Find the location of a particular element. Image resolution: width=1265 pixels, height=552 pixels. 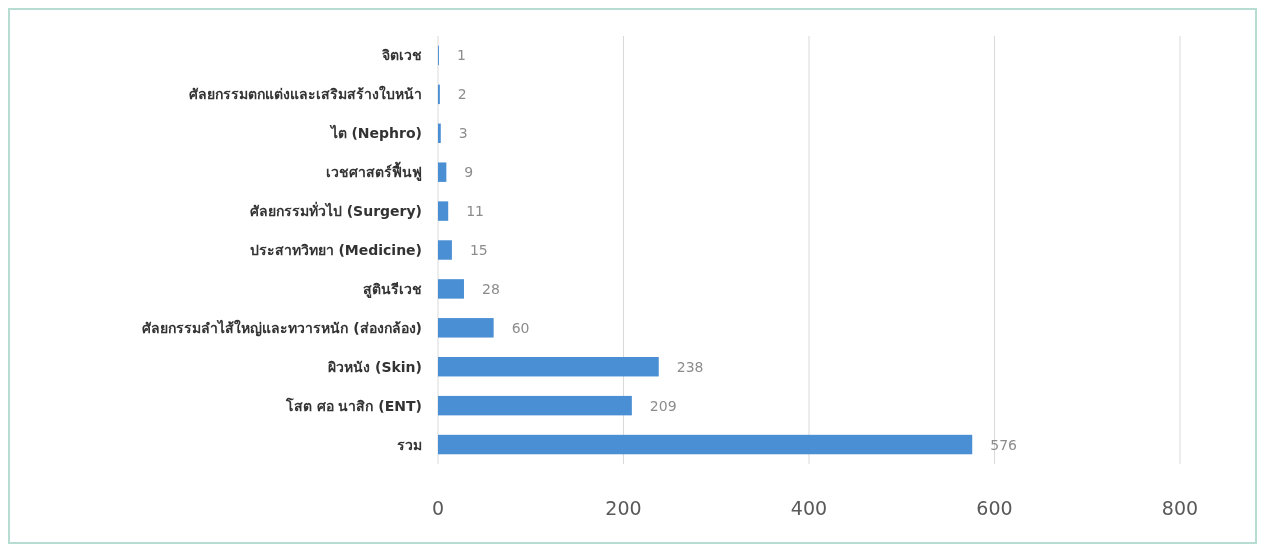

y-tick-label: ศัลยกรรมตกแต่งและเสริมสร้างใบหน้า is located at coordinates (305, 94).